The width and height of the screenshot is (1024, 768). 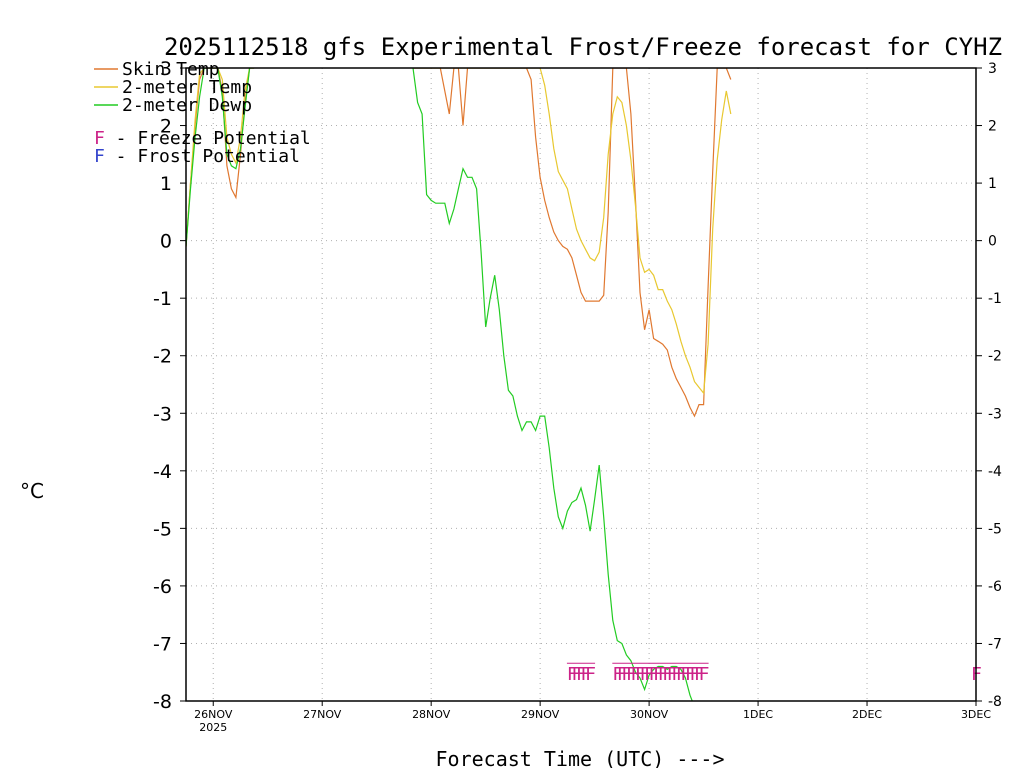 What do you see at coordinates (540, 714) in the screenshot?
I see `x-tick-label: 29NOV` at bounding box center [540, 714].